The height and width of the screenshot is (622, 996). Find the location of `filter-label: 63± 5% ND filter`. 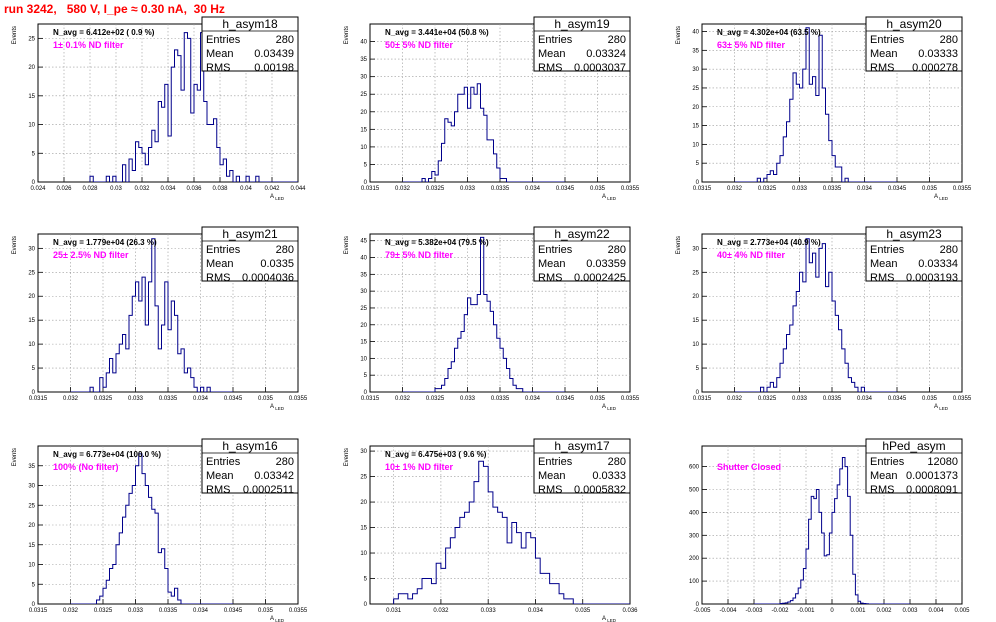

filter-label: 63± 5% ND filter is located at coordinates (751, 45).